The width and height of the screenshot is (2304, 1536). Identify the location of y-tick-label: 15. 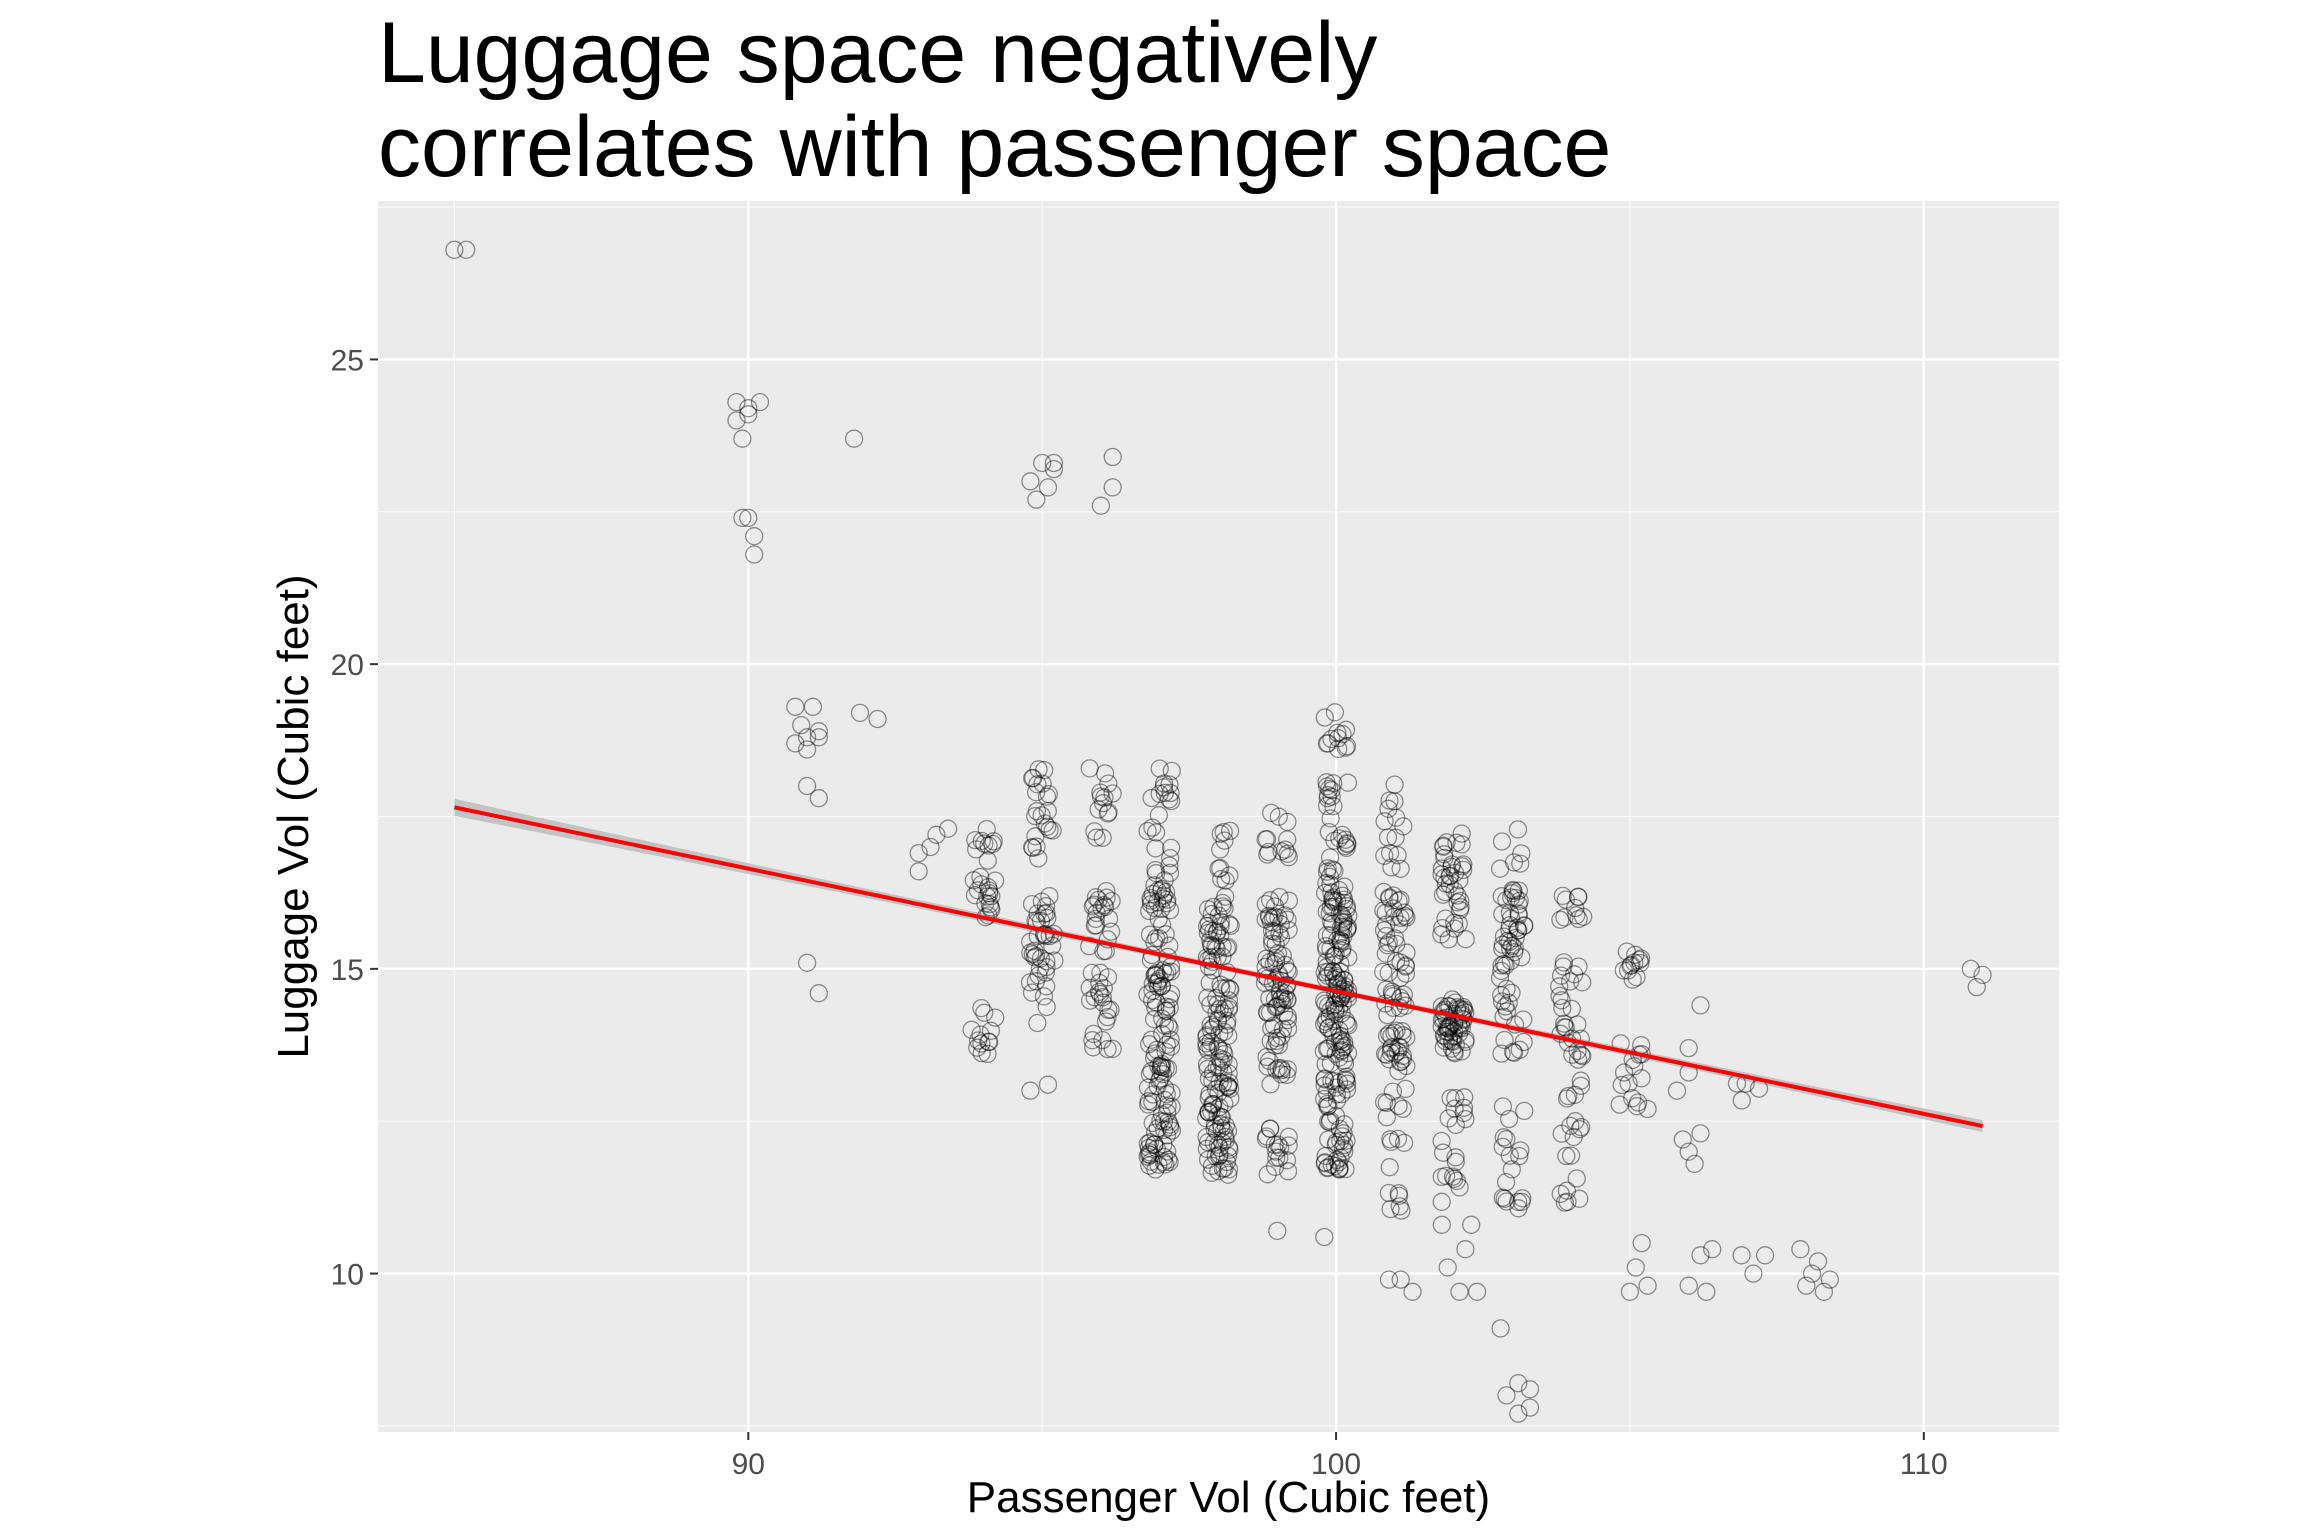
(347, 970).